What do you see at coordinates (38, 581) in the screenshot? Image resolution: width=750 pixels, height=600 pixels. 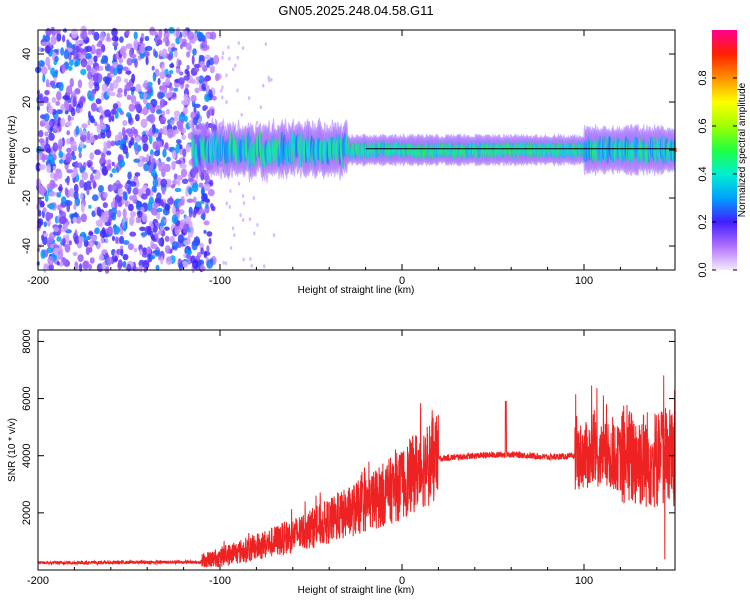 I see `x-tick-label: -200` at bounding box center [38, 581].